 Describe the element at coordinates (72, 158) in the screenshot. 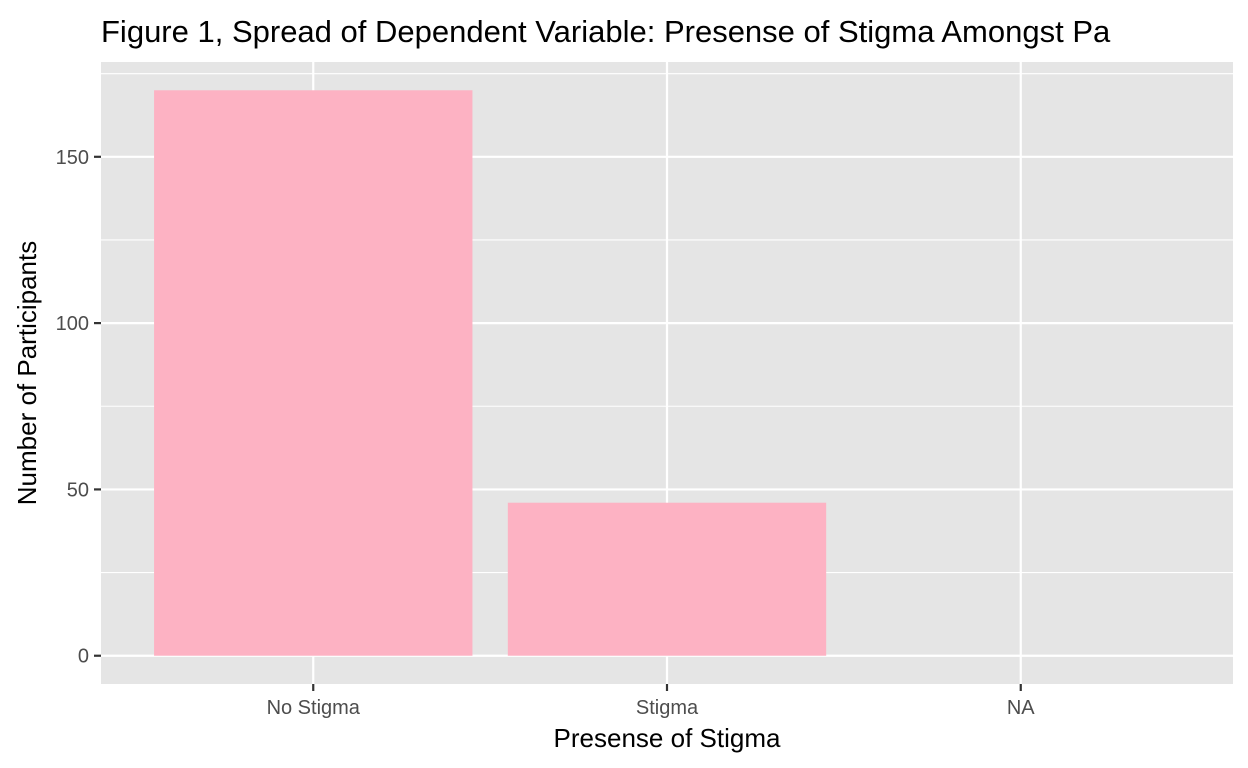

I see `y-tick-label: 150` at that location.